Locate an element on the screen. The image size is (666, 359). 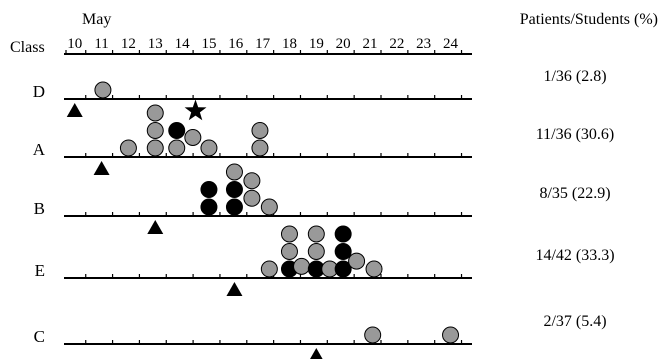
class-label: A is located at coordinates (39, 149).